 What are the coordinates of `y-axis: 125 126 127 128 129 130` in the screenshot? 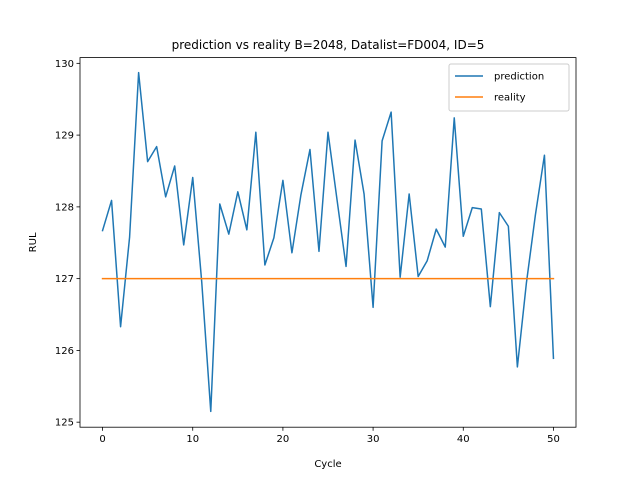 It's located at (67, 244).